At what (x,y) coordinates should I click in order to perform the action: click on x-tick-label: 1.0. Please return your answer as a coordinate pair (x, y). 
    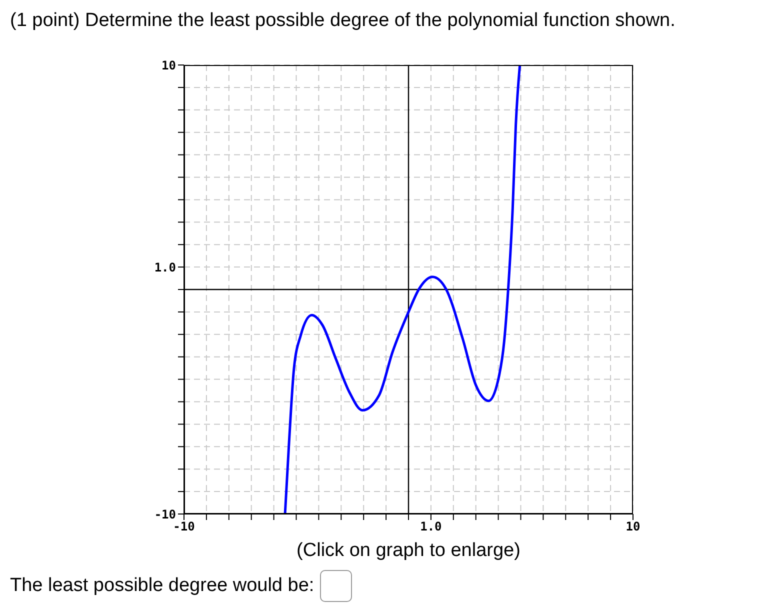
    Looking at the image, I should click on (431, 527).